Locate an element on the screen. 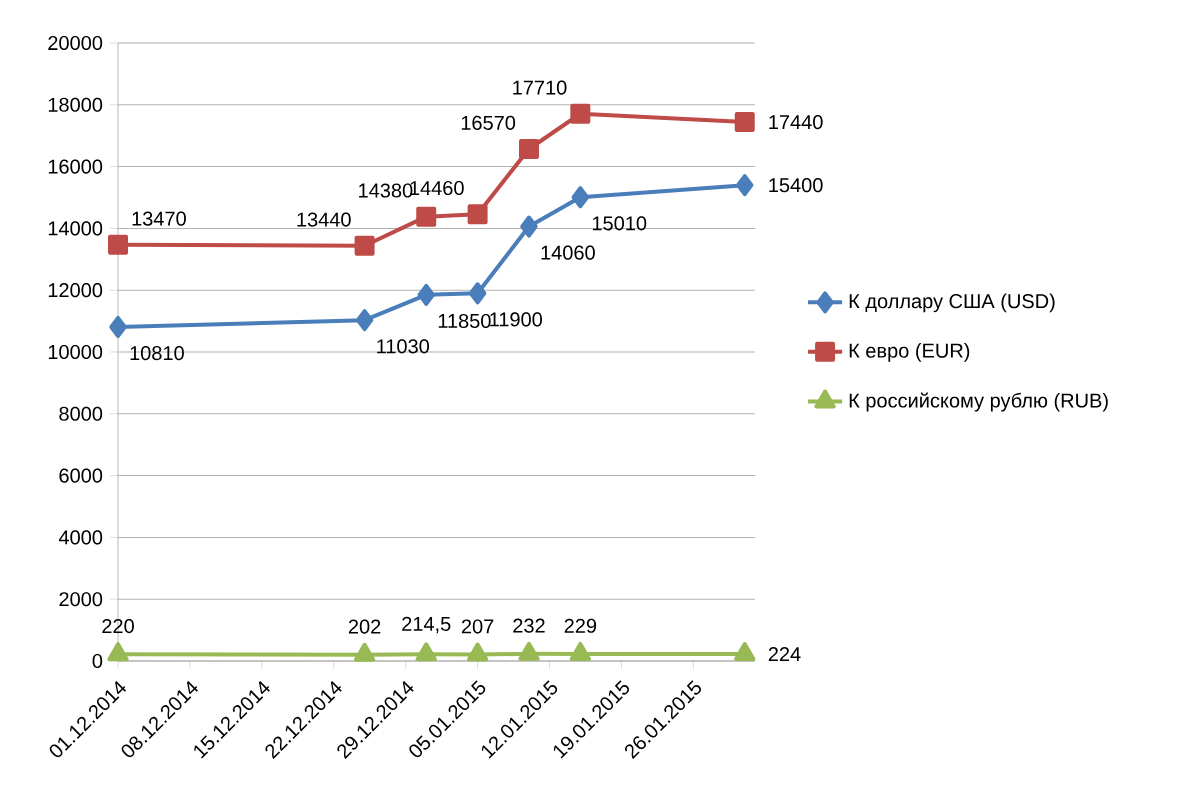 The width and height of the screenshot is (1197, 798). y-tick-label: 0 is located at coordinates (97, 661).